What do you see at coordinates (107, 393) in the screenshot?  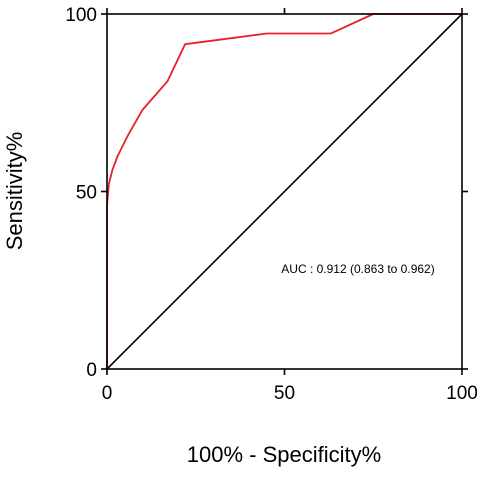 I see `x-tick-label: 0` at bounding box center [107, 393].